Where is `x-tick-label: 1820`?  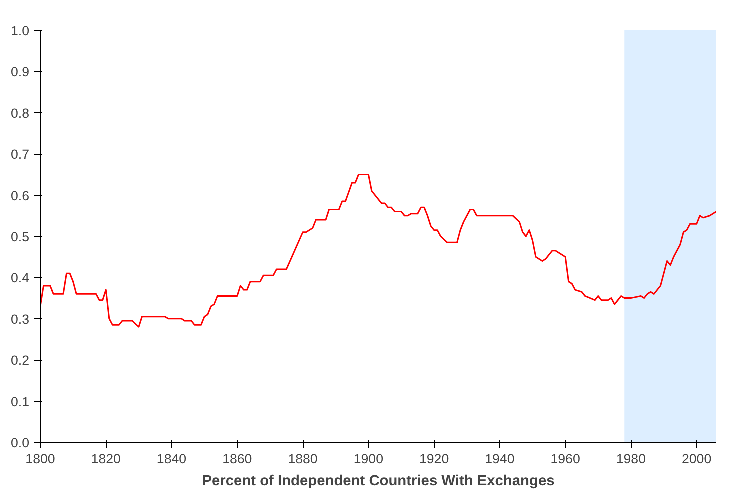
x-tick-label: 1820 is located at coordinates (106, 459).